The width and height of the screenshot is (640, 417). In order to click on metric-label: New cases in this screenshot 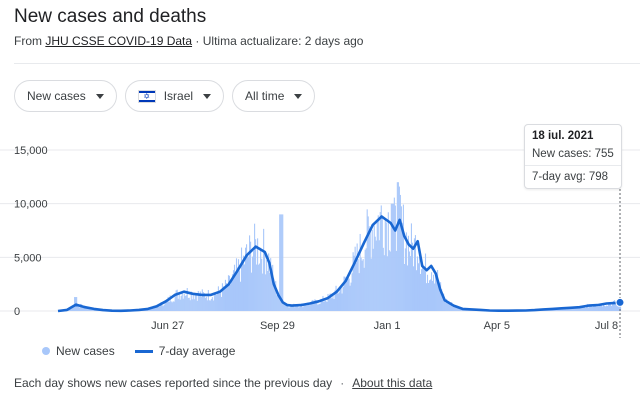, I will do `click(56, 96)`.